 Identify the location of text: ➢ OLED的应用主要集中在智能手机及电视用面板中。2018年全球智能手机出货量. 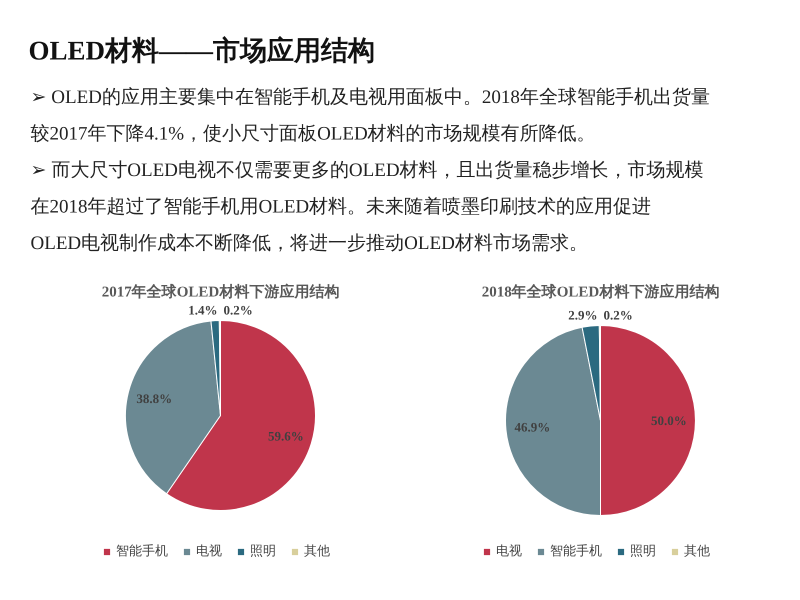
(370, 97).